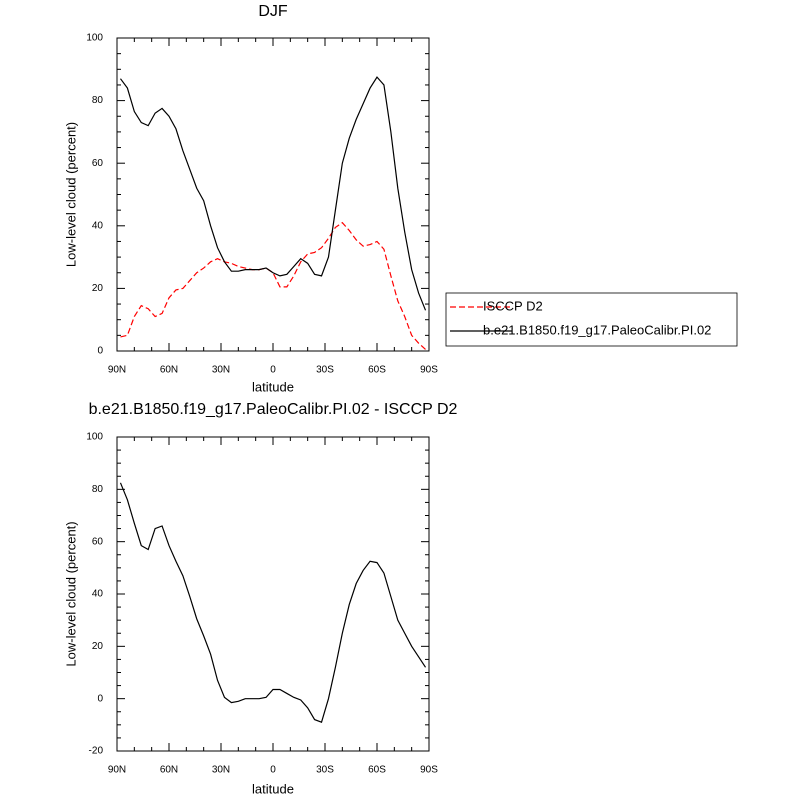 The width and height of the screenshot is (800, 800). I want to click on legend-label: ISCCP D2, so click(513, 305).